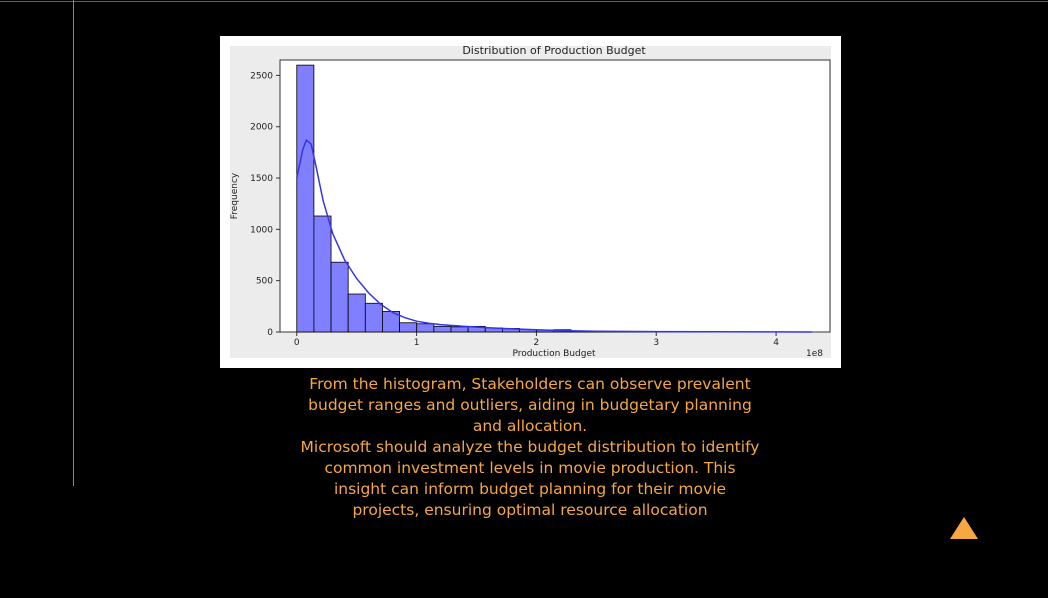 The height and width of the screenshot is (598, 1048). I want to click on top-divider, so click(524, 1).